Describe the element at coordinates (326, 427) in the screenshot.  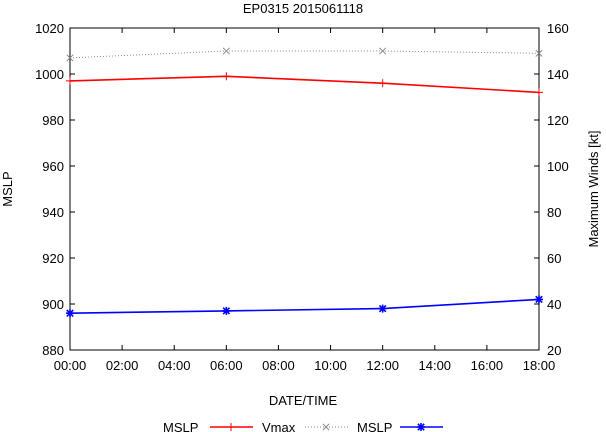
I see `legend-marker-vmax` at that location.